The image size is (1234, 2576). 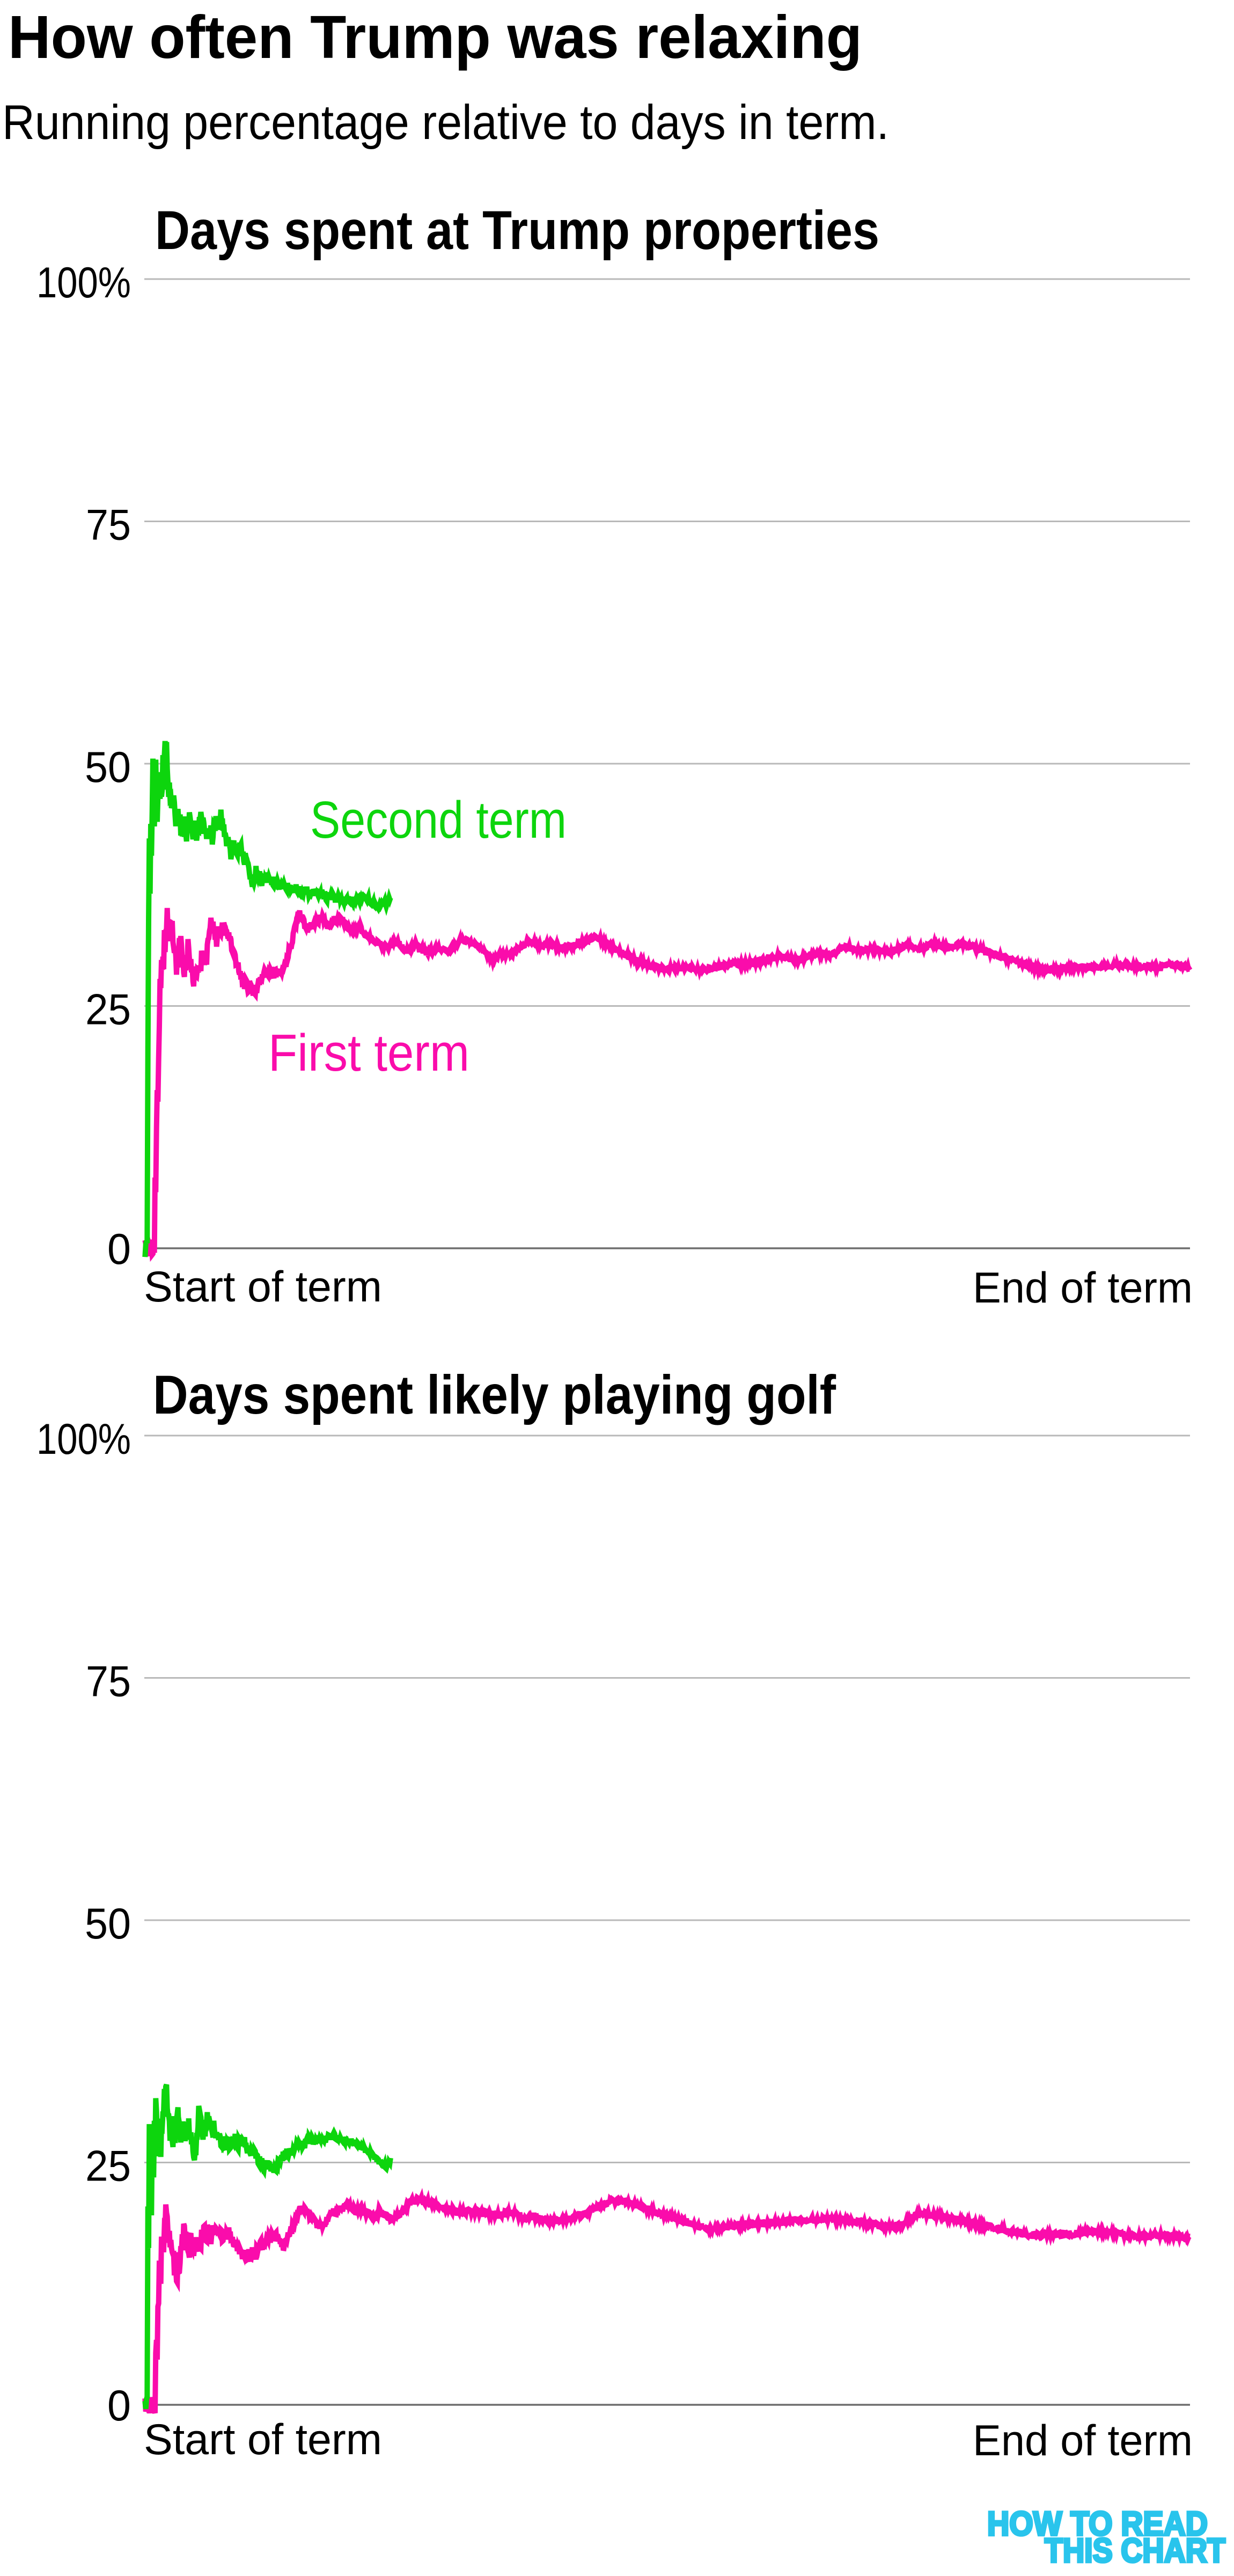 What do you see at coordinates (368, 1052) in the screenshot?
I see `svg-text: First term` at bounding box center [368, 1052].